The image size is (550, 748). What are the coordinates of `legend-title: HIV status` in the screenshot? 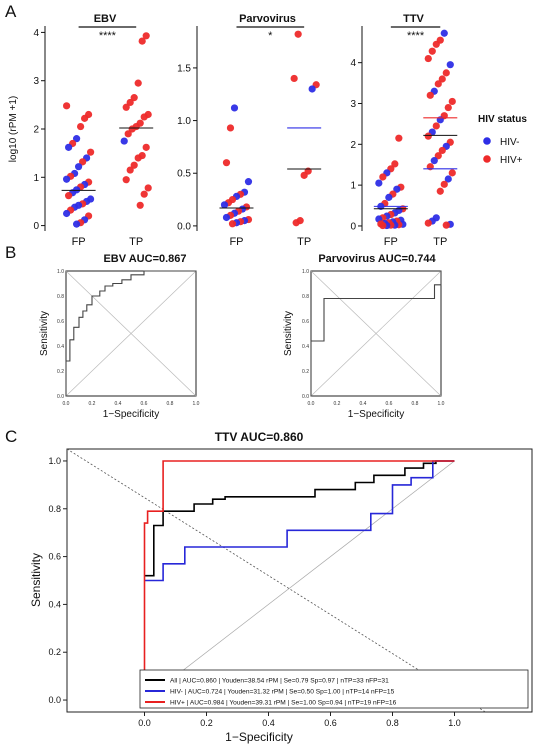 It's located at (502, 119).